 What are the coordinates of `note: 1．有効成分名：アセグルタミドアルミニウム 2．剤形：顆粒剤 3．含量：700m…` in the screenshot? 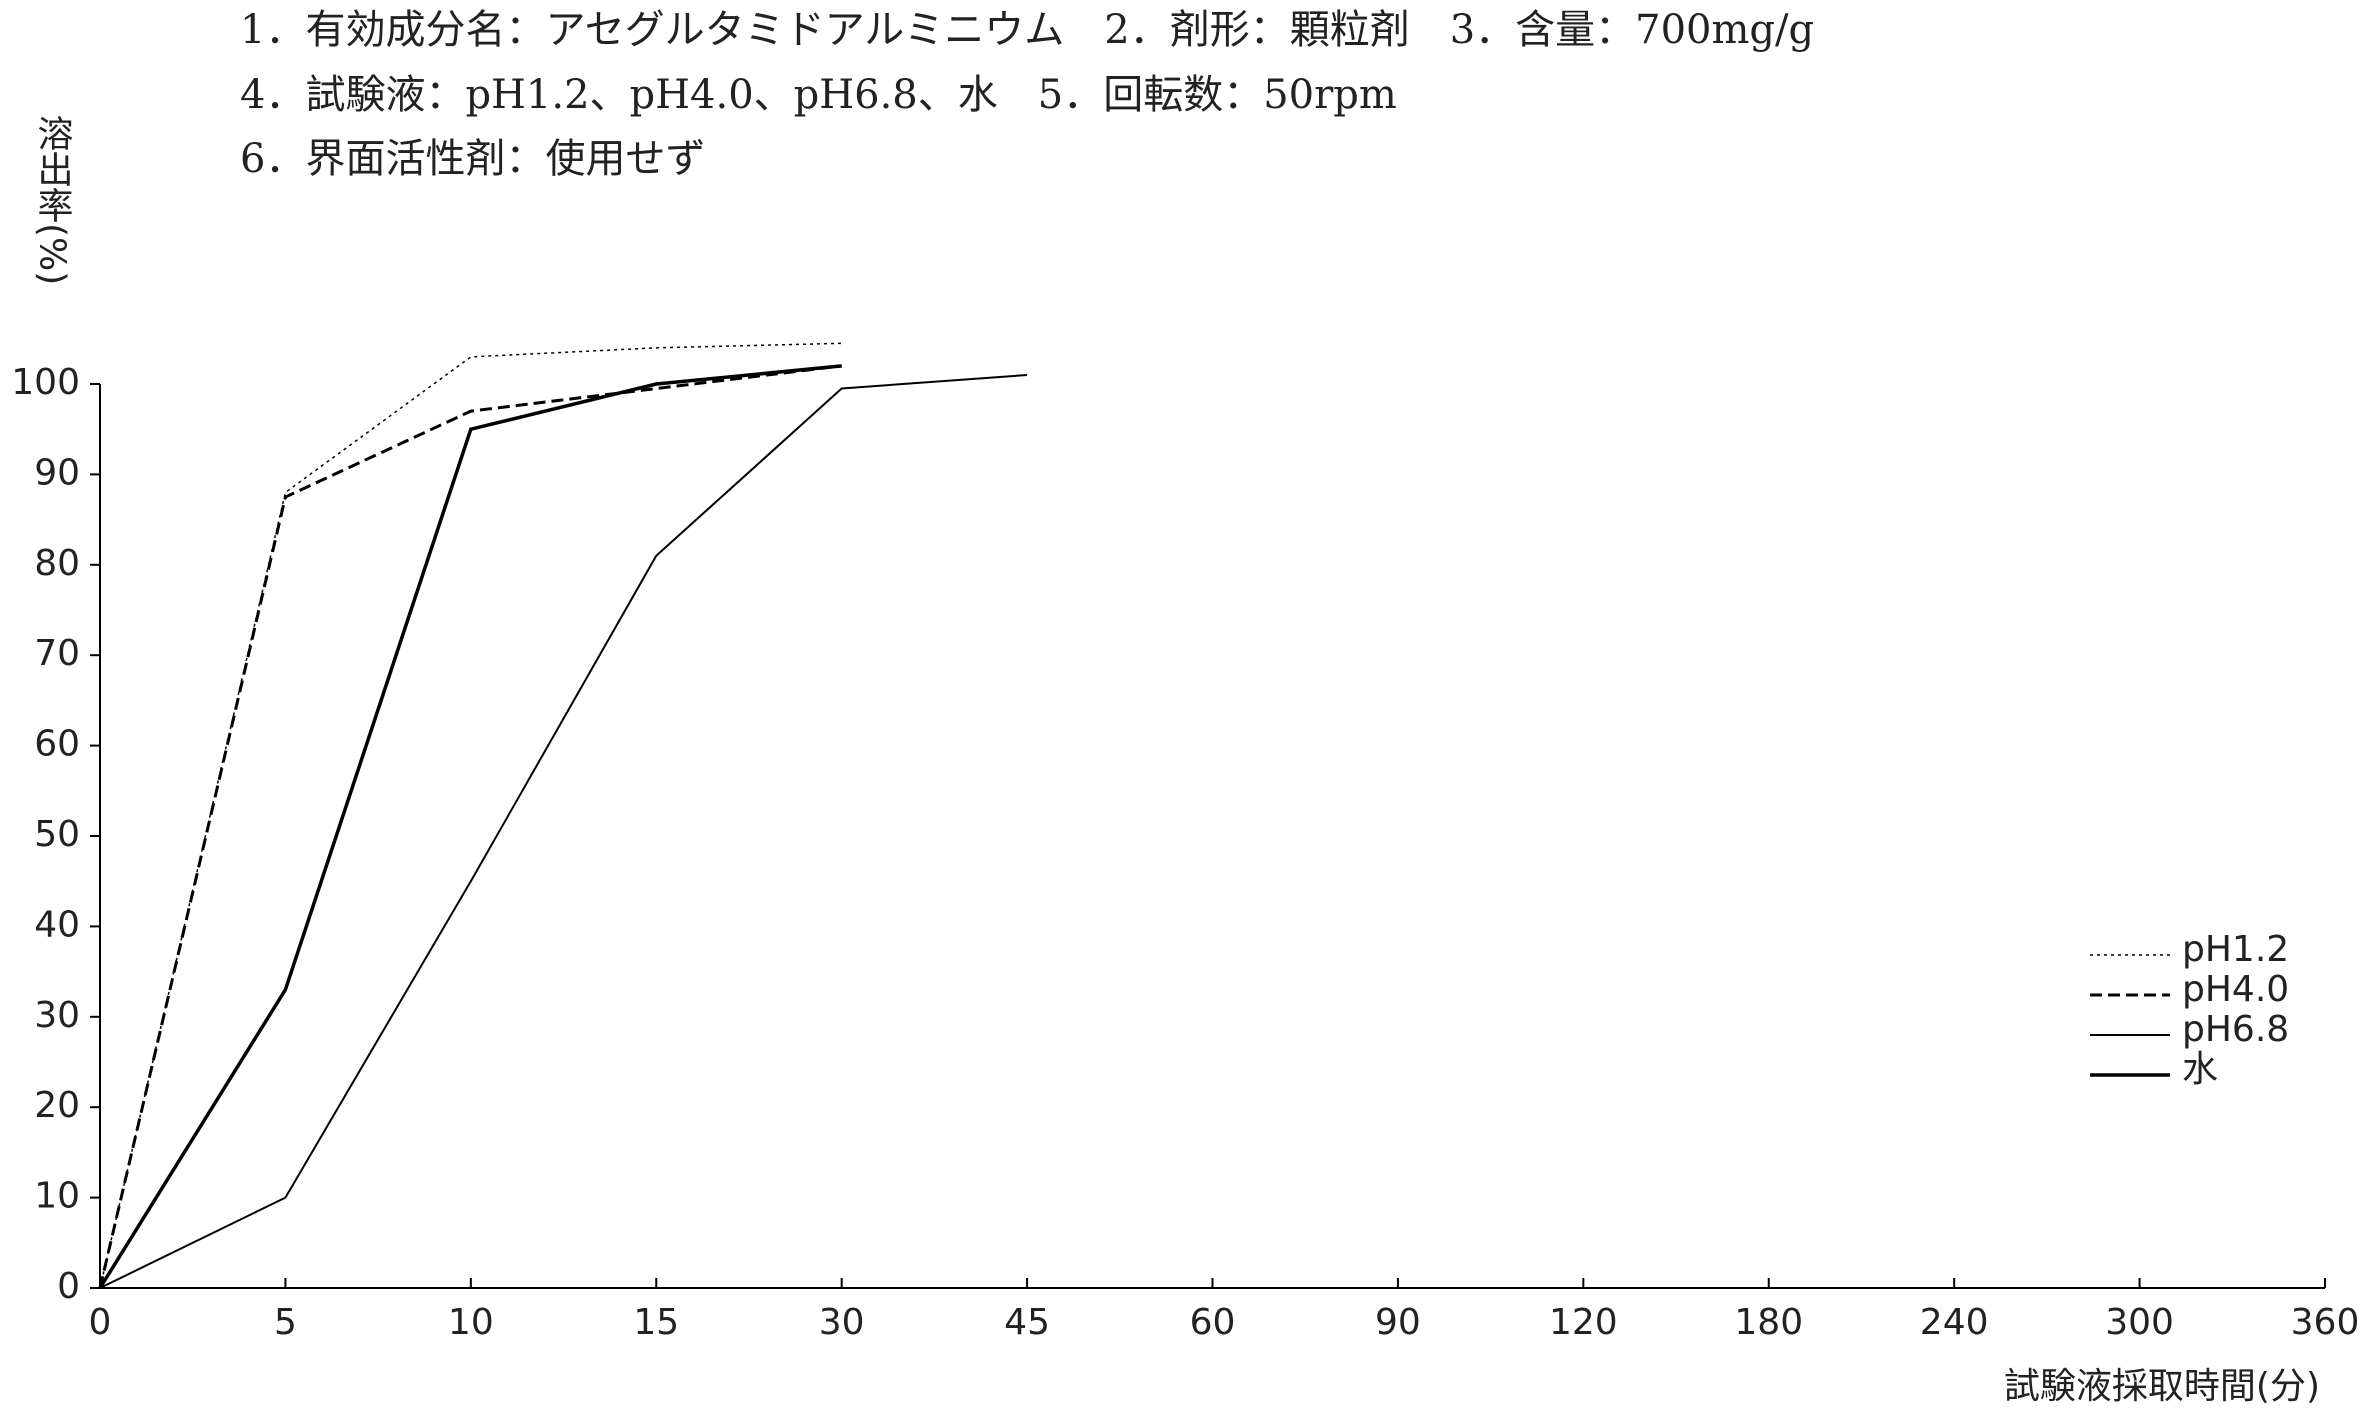 It's located at (1027, 30).